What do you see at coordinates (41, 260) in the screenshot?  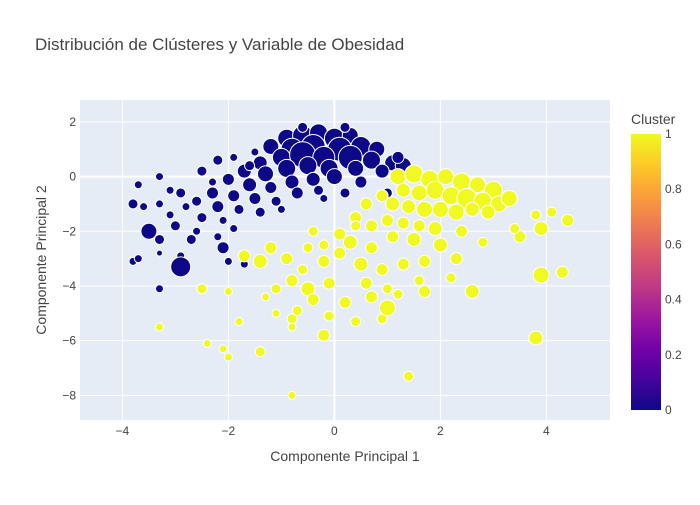 I see `y-axis-title: Componente Principal 2` at bounding box center [41, 260].